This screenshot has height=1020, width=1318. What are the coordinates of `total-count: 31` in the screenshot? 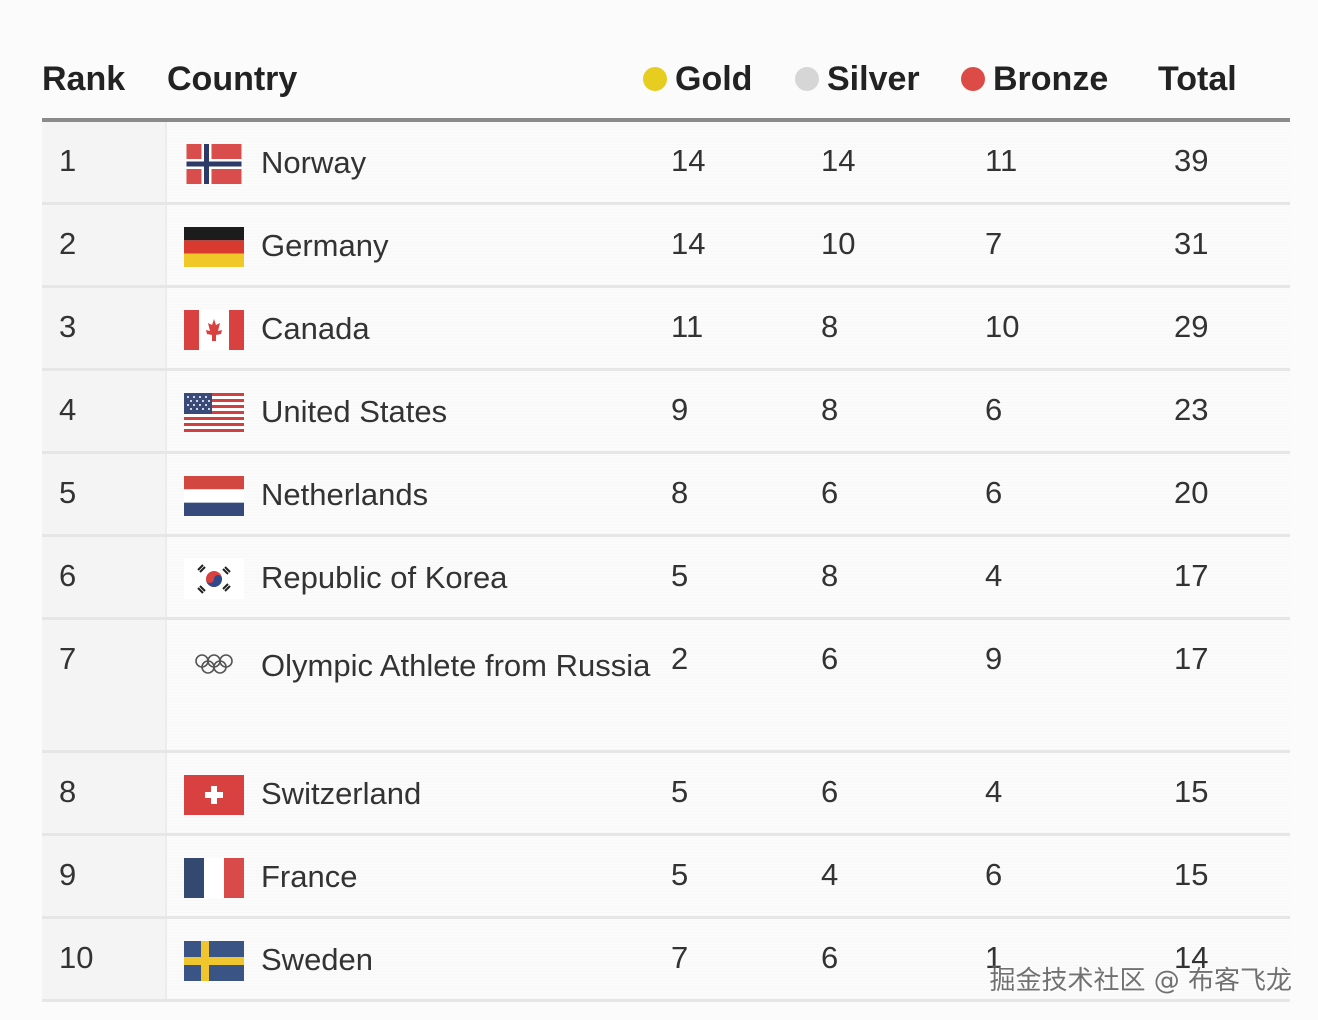 It's located at (1191, 243).